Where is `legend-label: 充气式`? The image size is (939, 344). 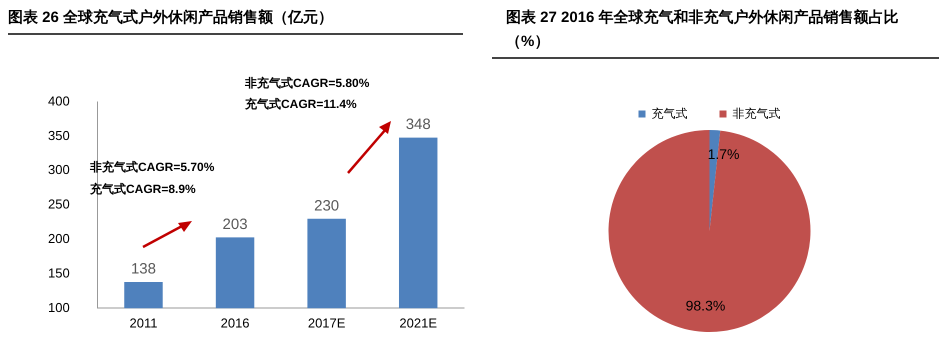 legend-label: 充气式 is located at coordinates (670, 113).